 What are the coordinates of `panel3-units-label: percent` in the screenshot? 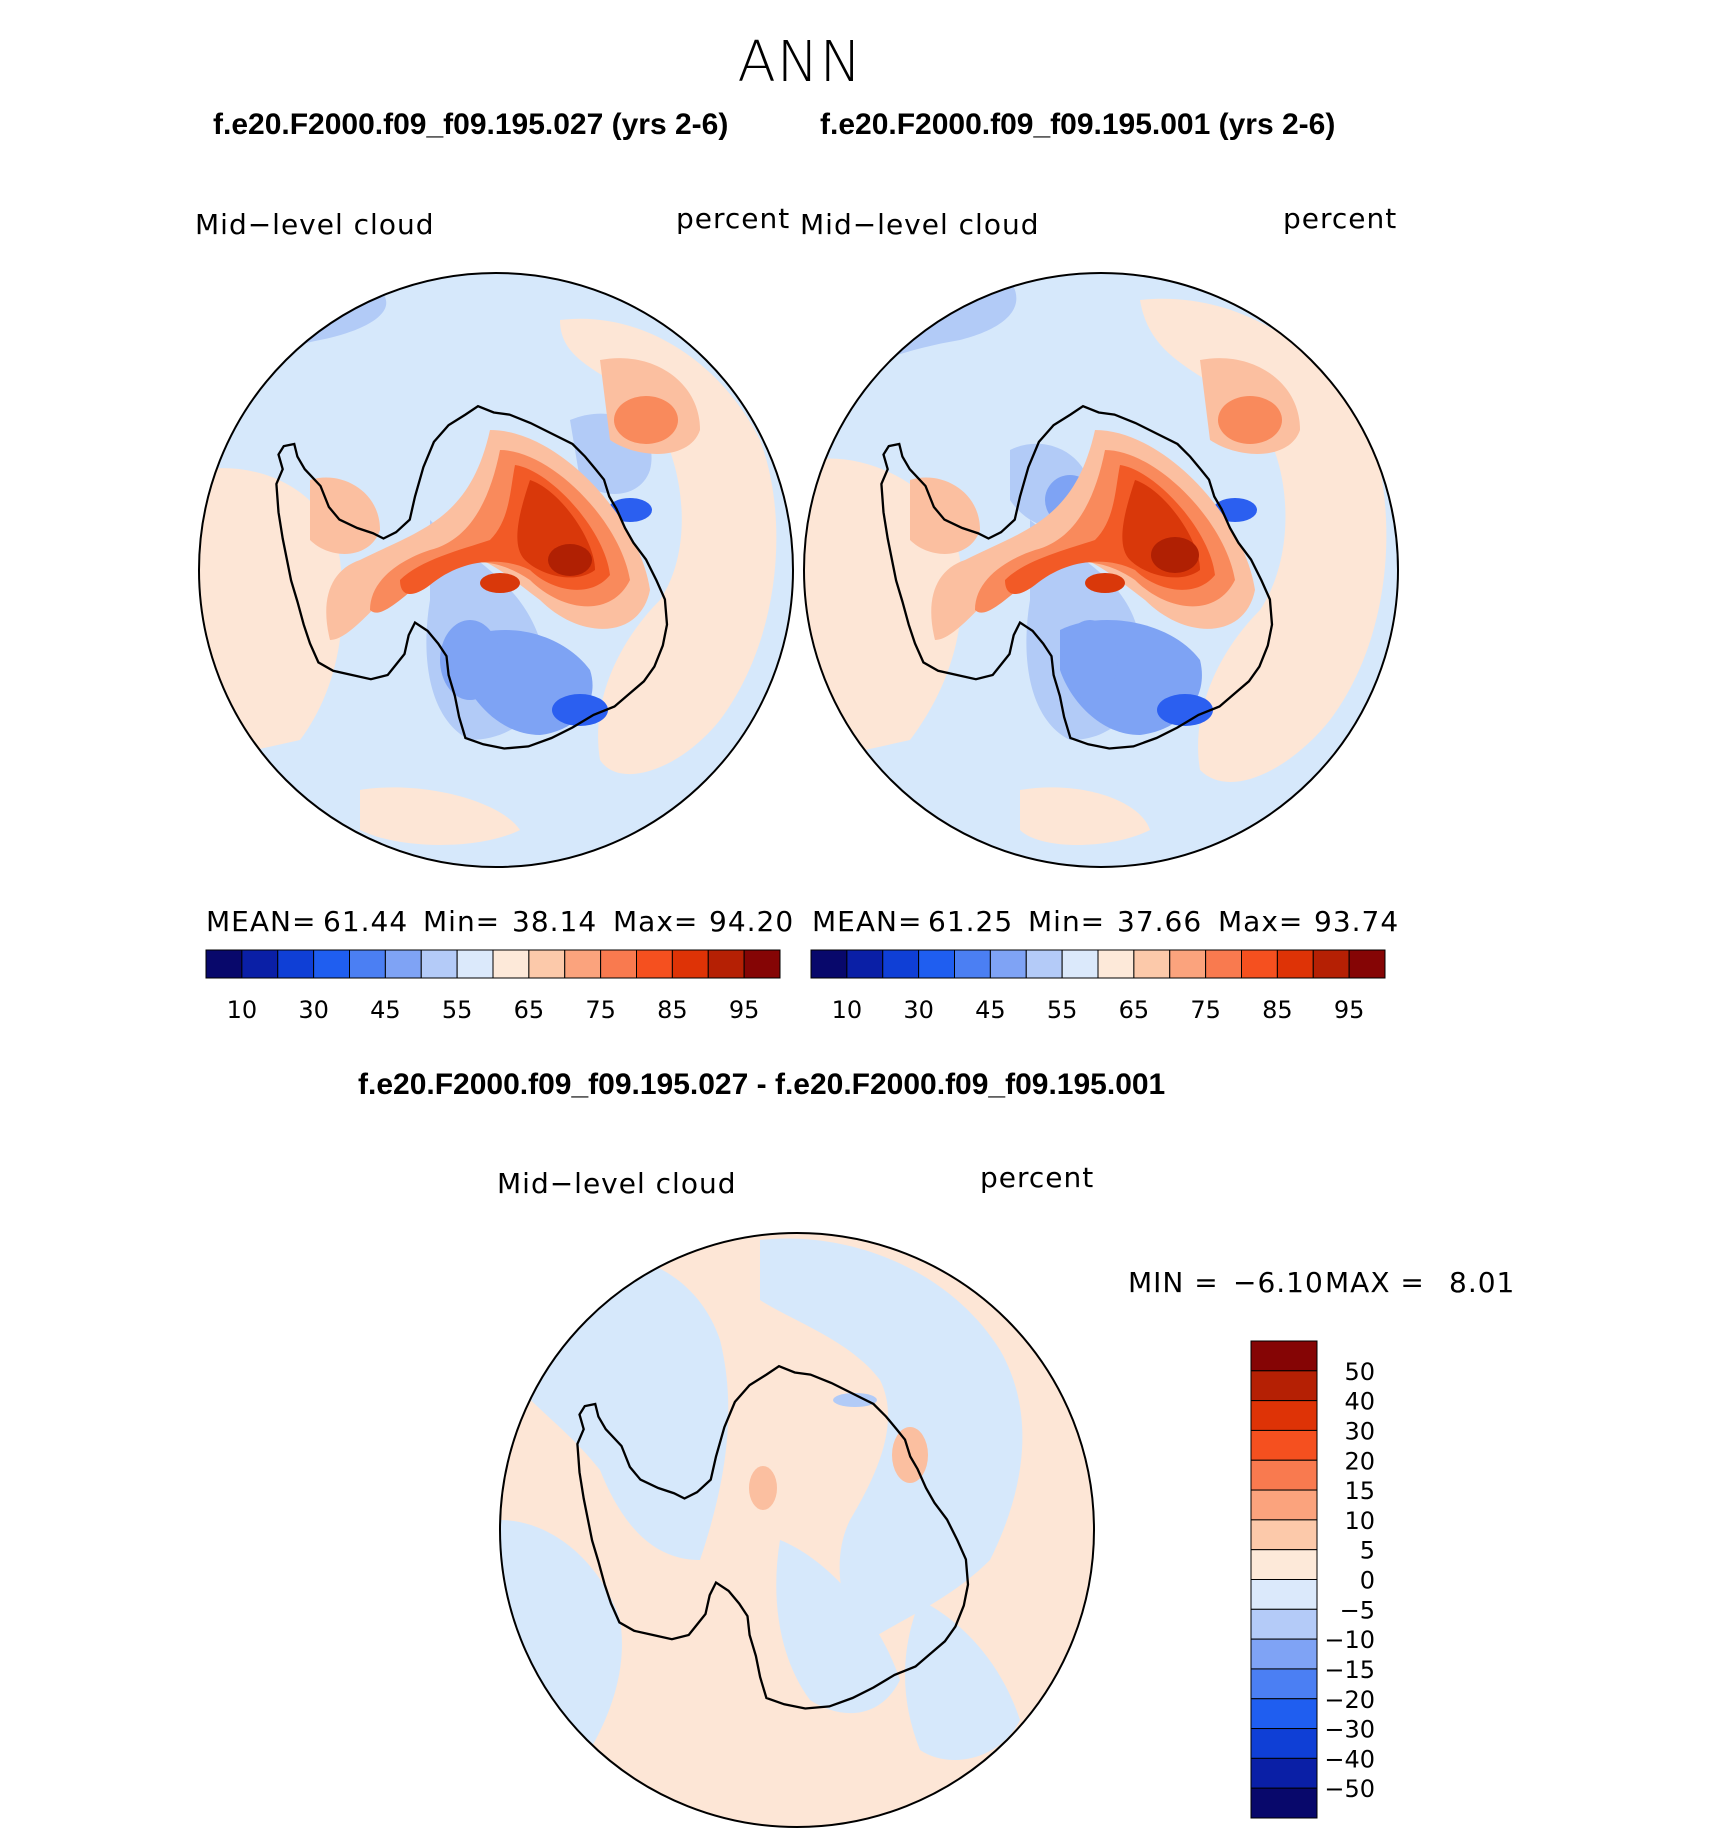 It's located at (1037, 1177).